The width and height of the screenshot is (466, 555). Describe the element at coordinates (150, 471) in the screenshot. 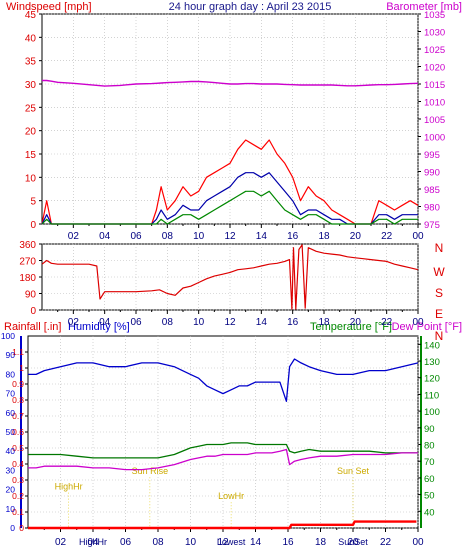

I see `annotation-label: Sun Rise` at that location.